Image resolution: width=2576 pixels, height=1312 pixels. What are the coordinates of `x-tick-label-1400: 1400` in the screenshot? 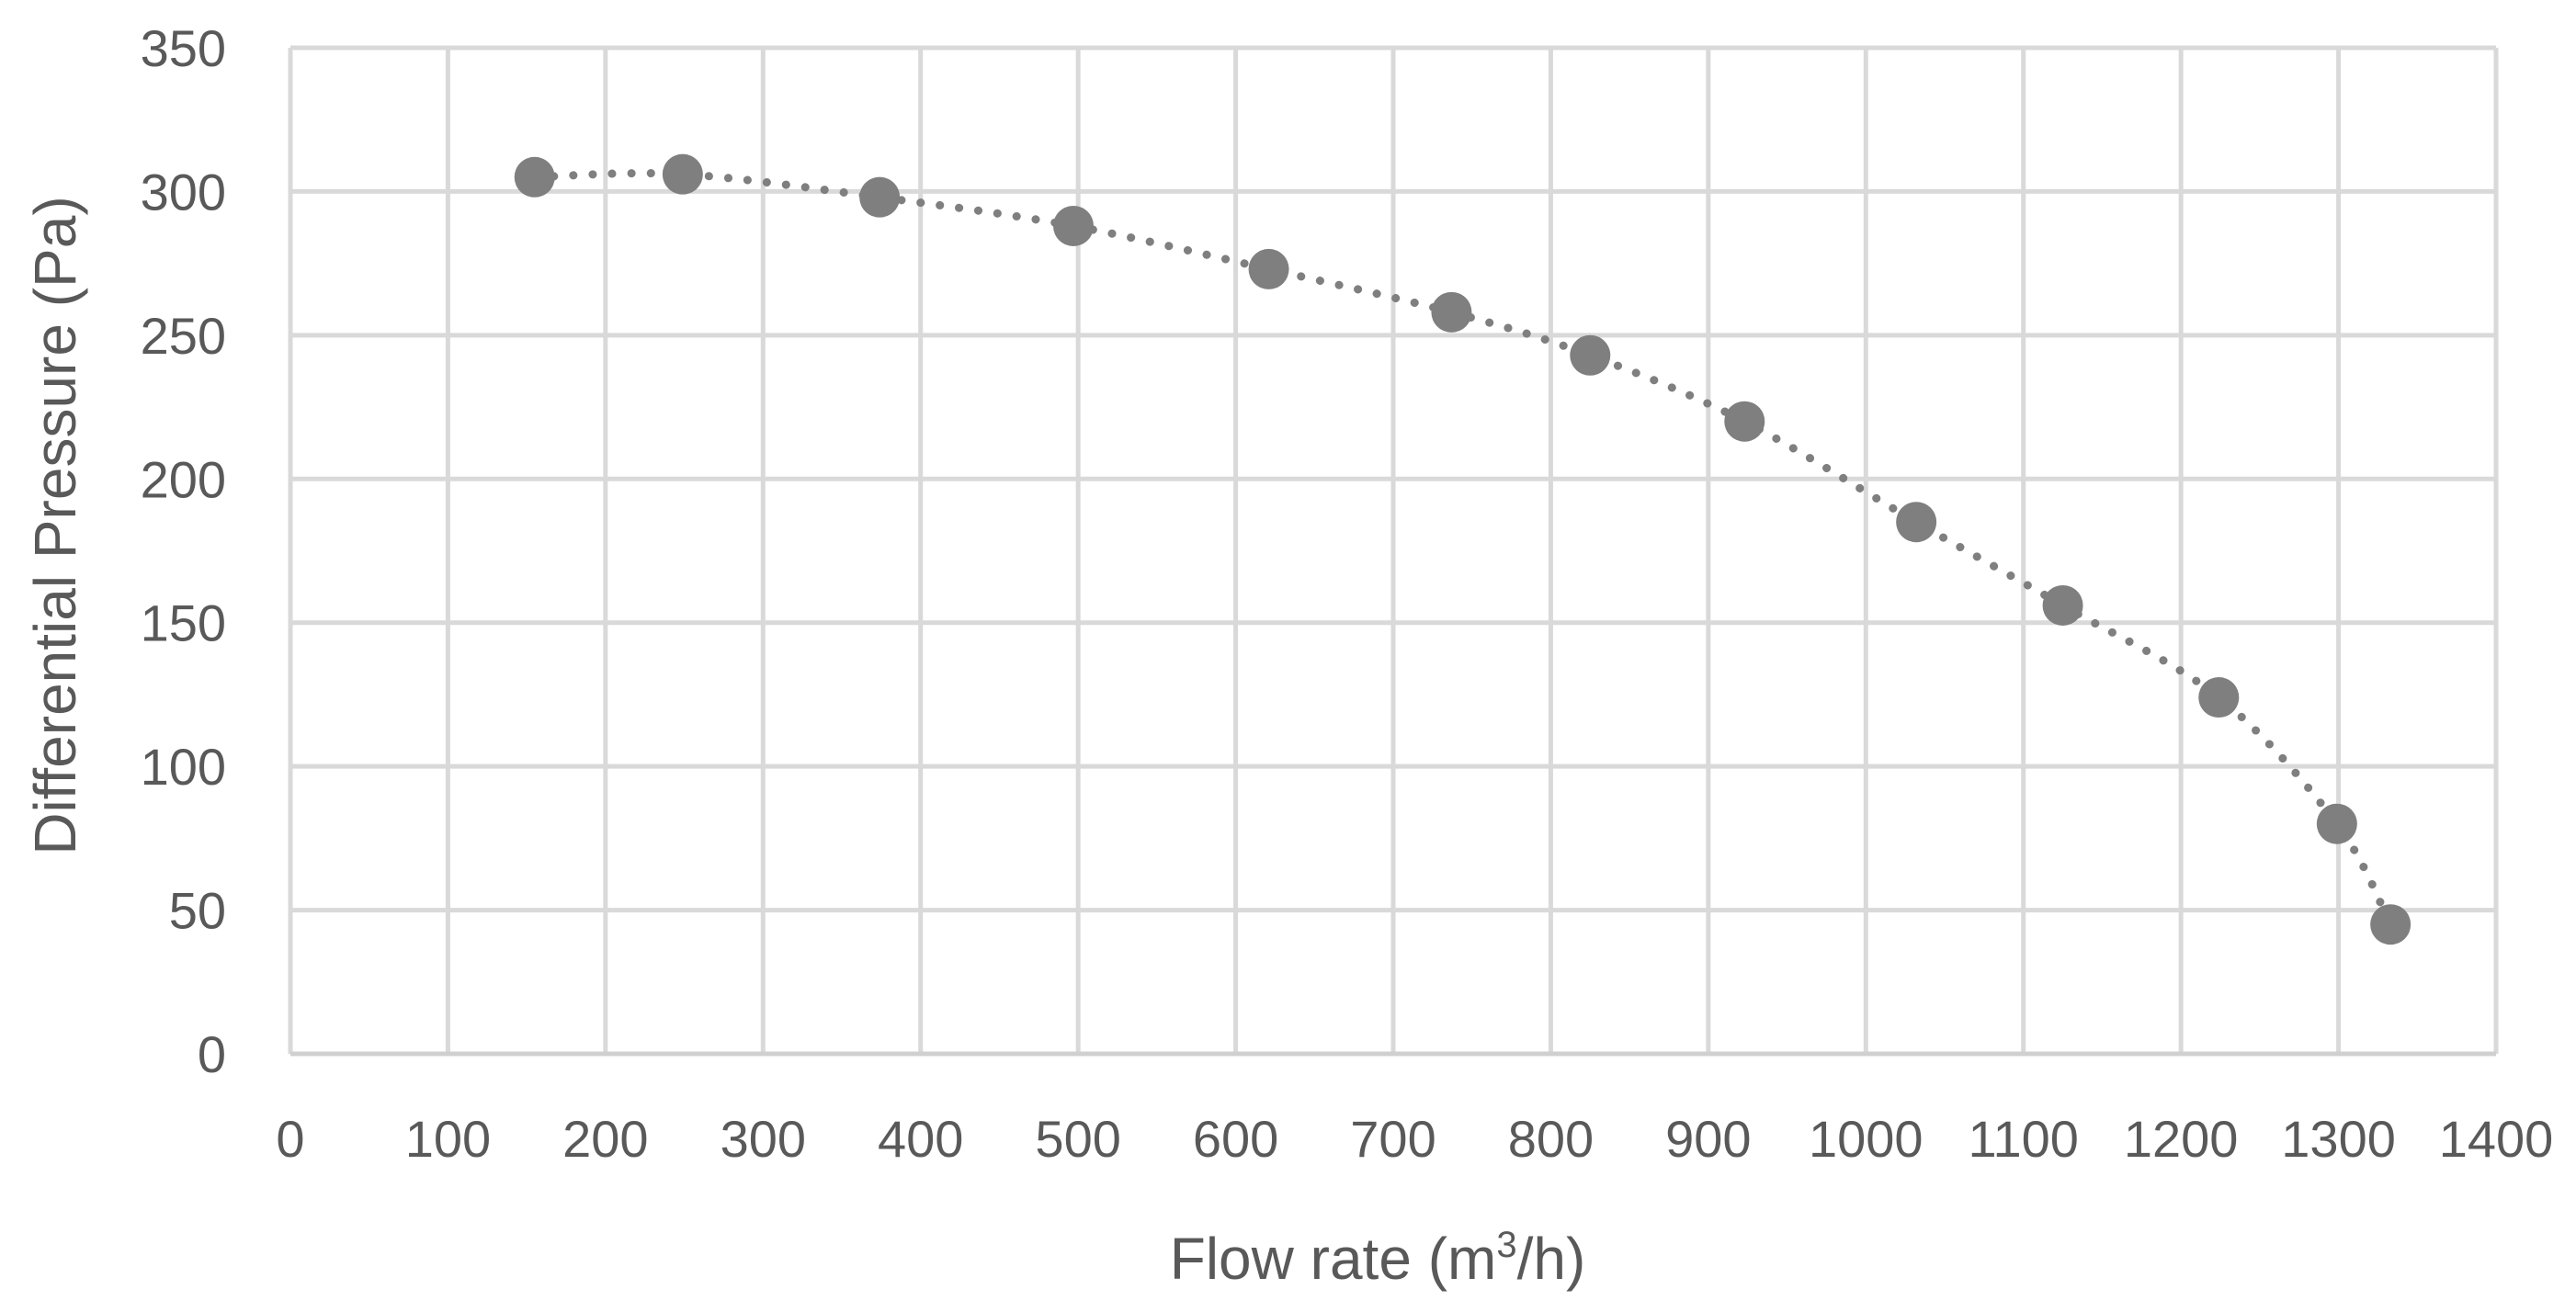 It's located at (2496, 1139).